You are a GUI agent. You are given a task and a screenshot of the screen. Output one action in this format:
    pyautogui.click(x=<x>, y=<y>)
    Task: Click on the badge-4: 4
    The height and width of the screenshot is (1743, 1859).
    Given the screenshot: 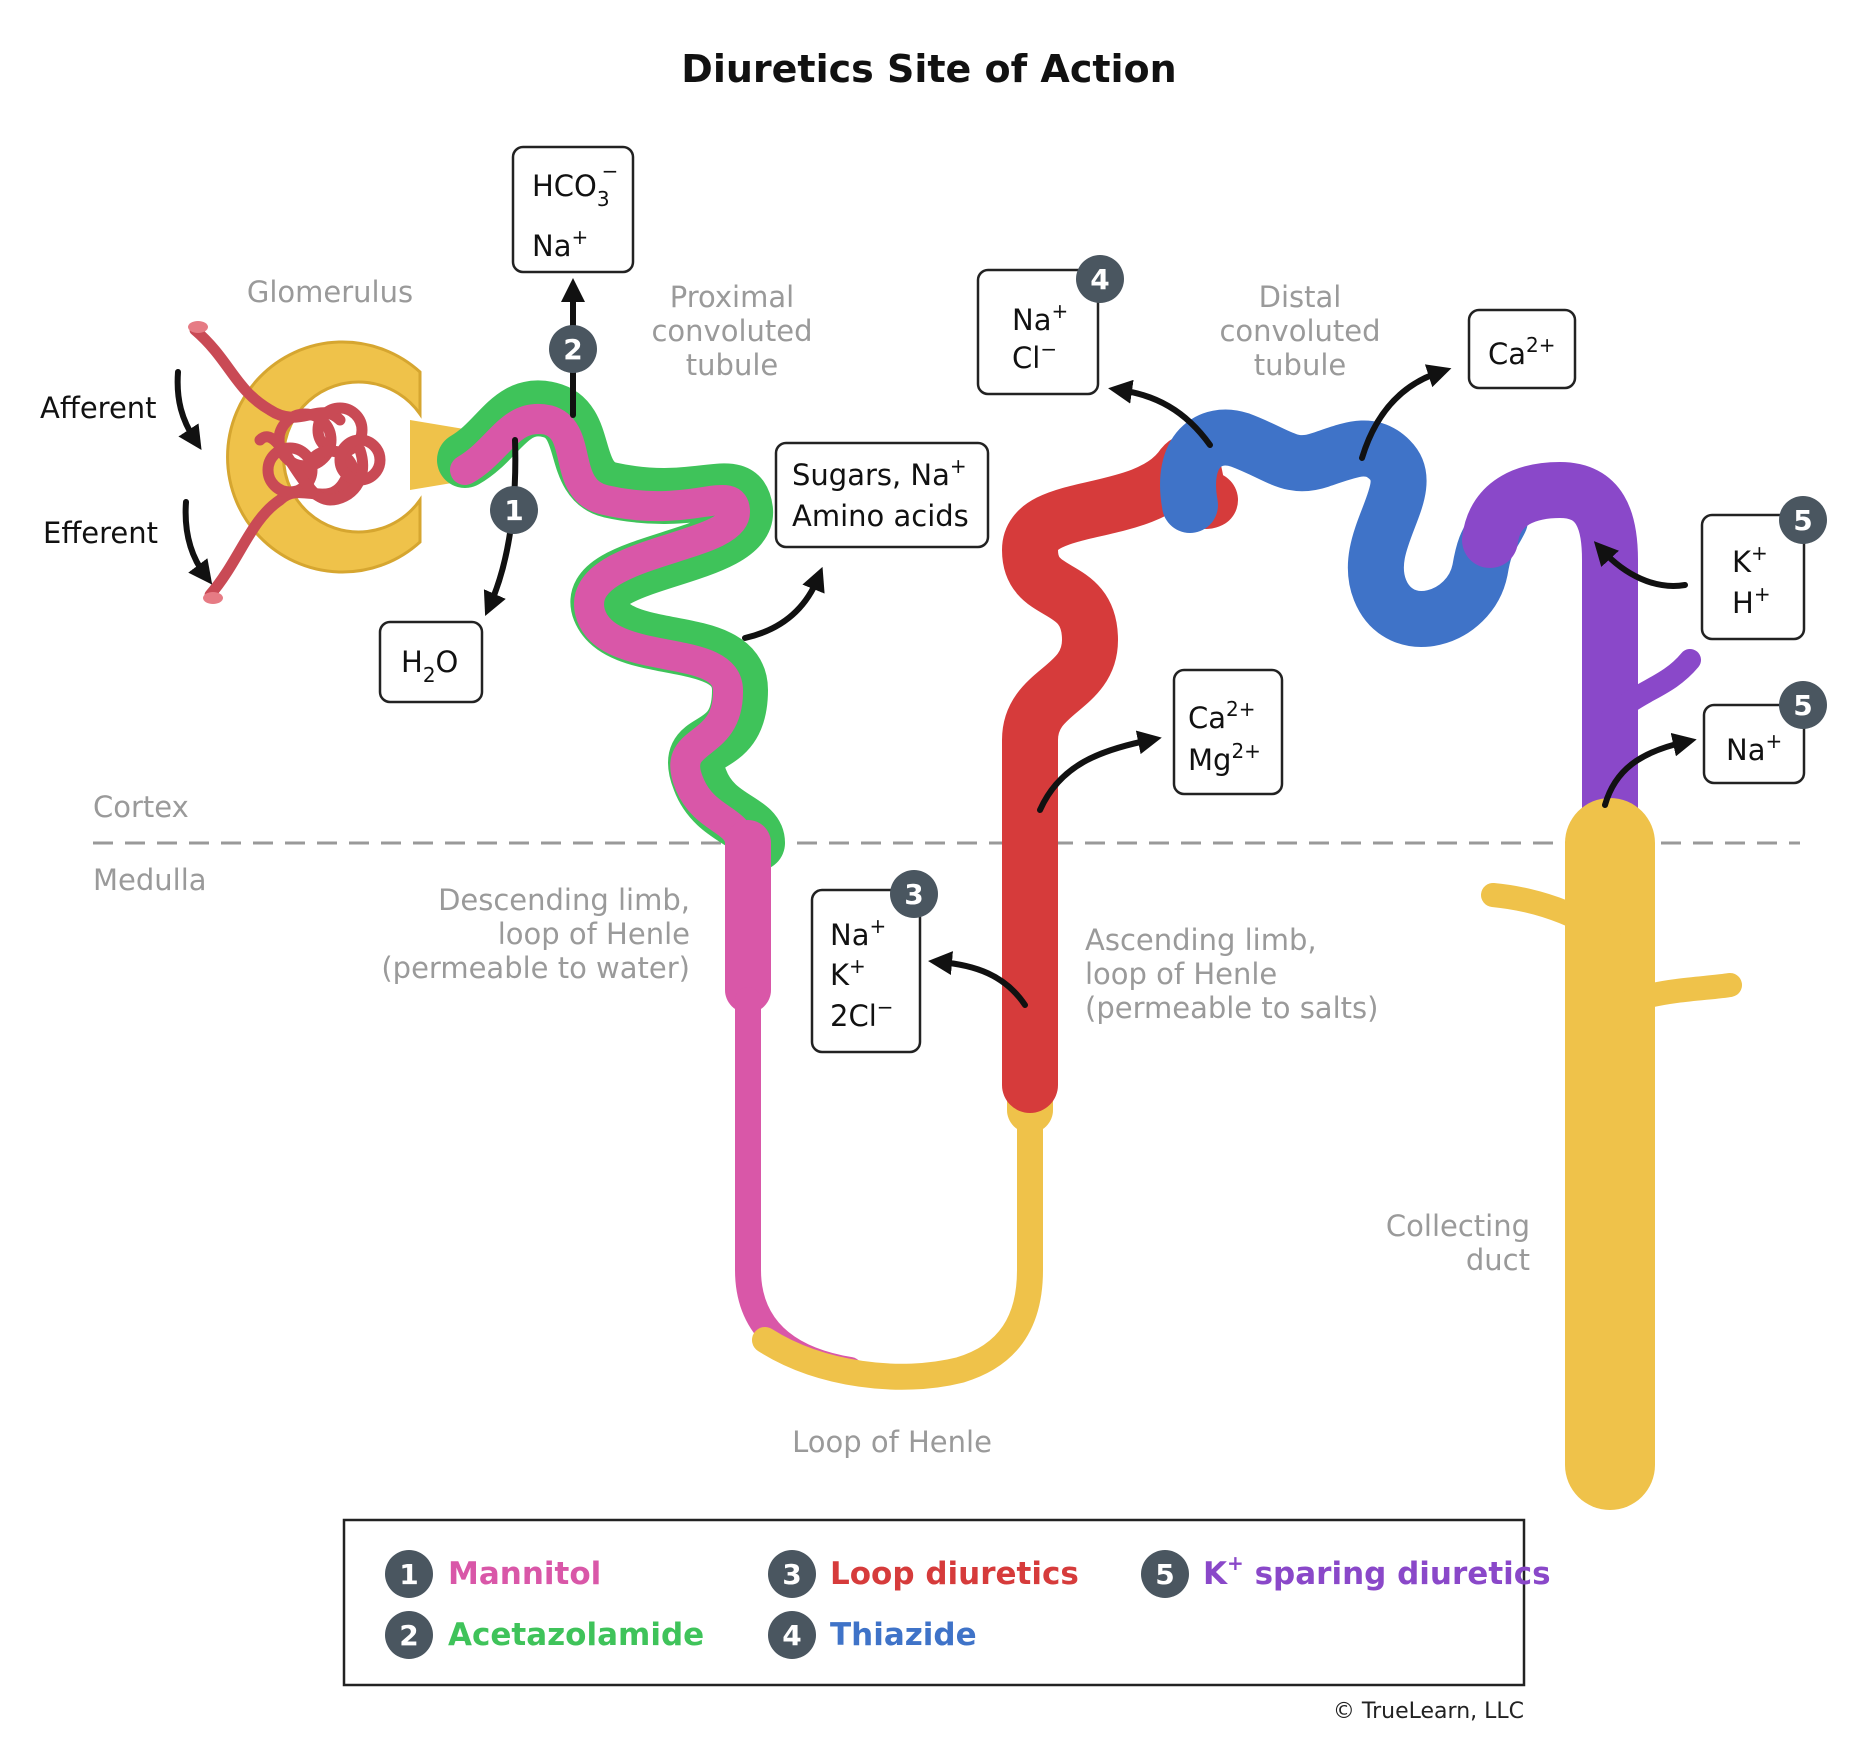 What is the action you would take?
    pyautogui.click(x=1100, y=279)
    